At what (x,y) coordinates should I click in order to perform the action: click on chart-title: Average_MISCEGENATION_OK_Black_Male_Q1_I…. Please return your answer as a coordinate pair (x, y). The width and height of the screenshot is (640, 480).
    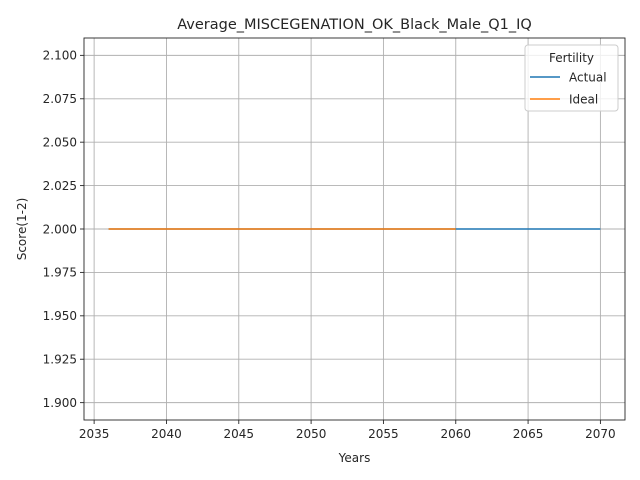
    Looking at the image, I should click on (354, 25).